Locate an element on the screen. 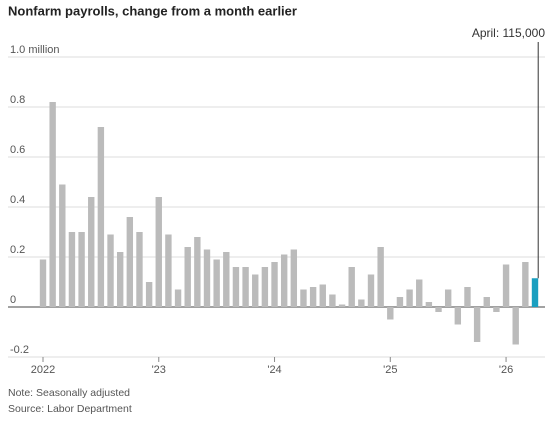  x-tick-label: 2022 is located at coordinates (43, 370).